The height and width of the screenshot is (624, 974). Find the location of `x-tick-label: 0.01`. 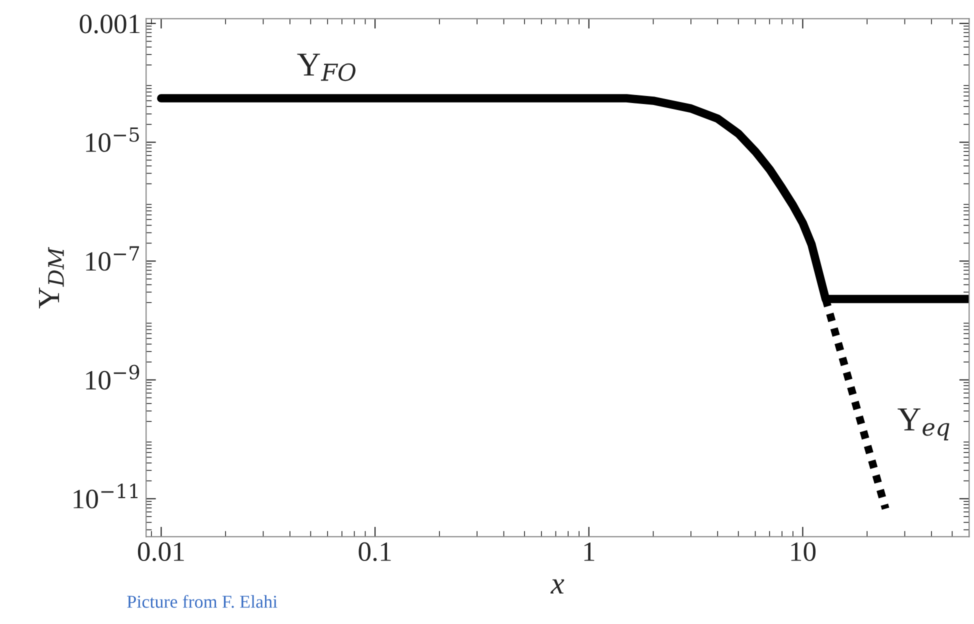

x-tick-label: 0.01 is located at coordinates (161, 552).